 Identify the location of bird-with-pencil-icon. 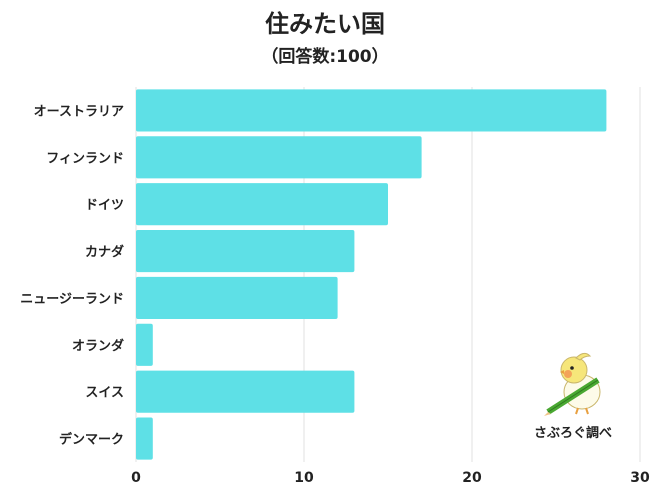
(572, 384).